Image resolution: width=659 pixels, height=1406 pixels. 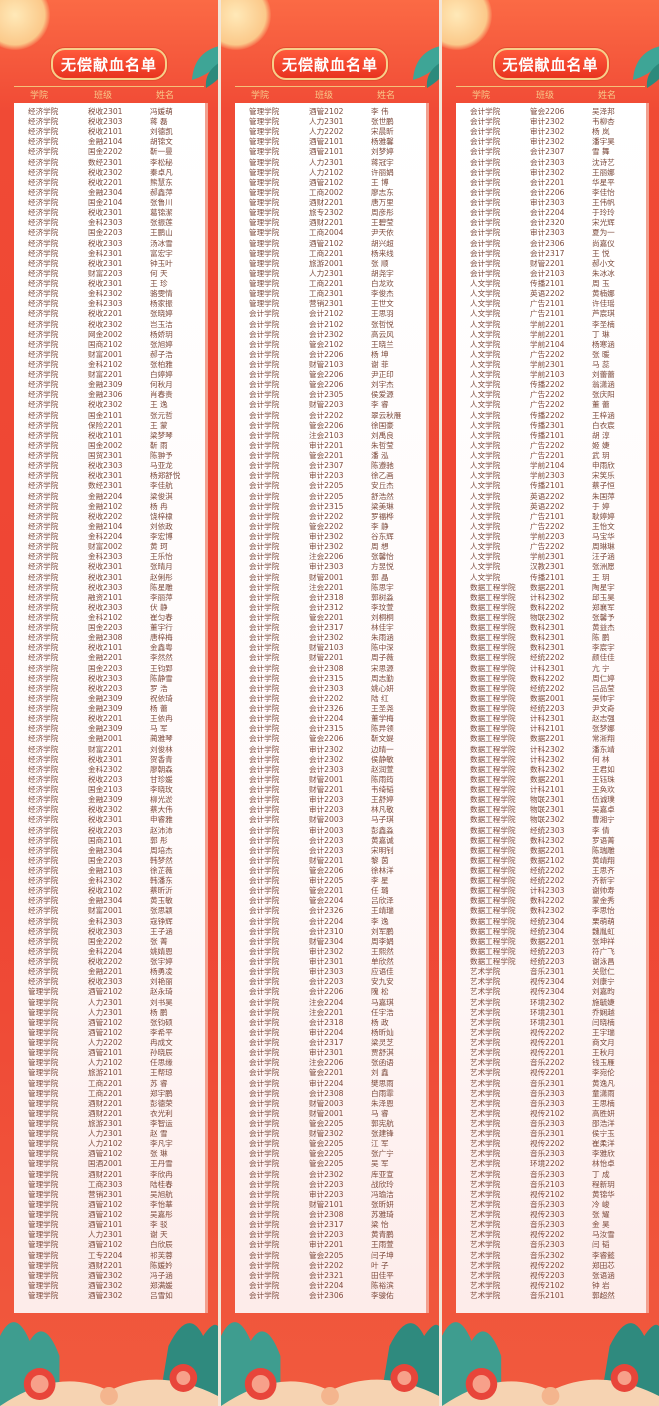 I want to click on class-cell: 会计2320, so click(x=547, y=223).